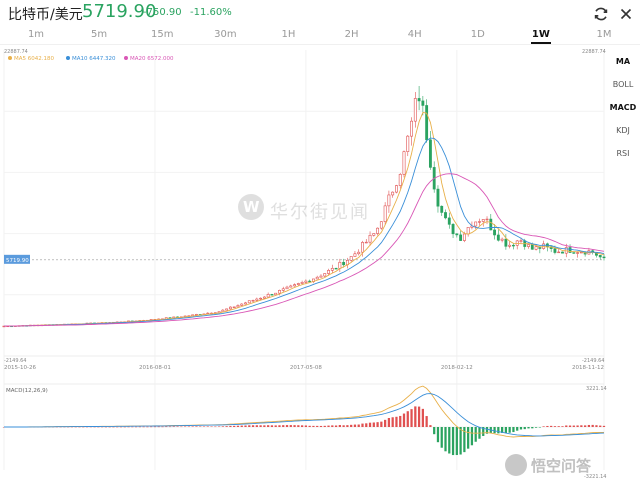 The height and width of the screenshot is (480, 640). I want to click on tab-1h: 1H, so click(288, 34).